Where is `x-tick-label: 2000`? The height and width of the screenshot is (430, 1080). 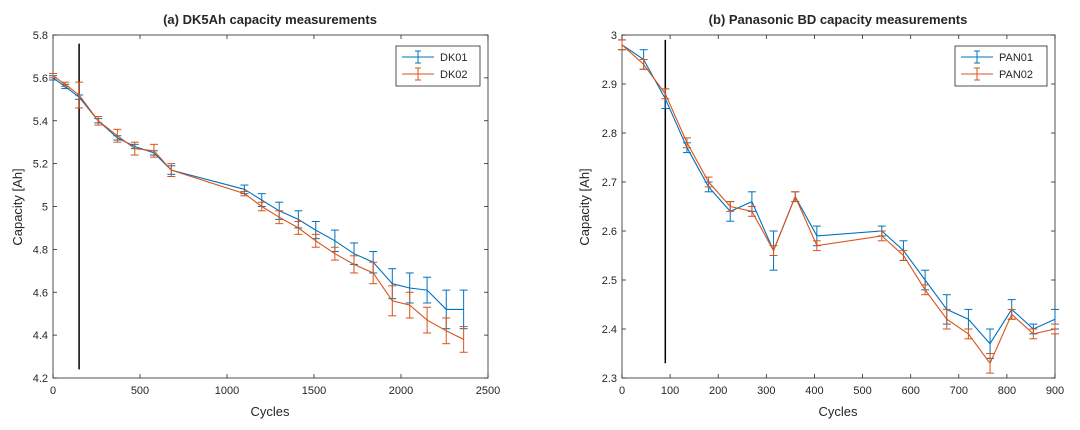 x-tick-label: 2000 is located at coordinates (401, 391).